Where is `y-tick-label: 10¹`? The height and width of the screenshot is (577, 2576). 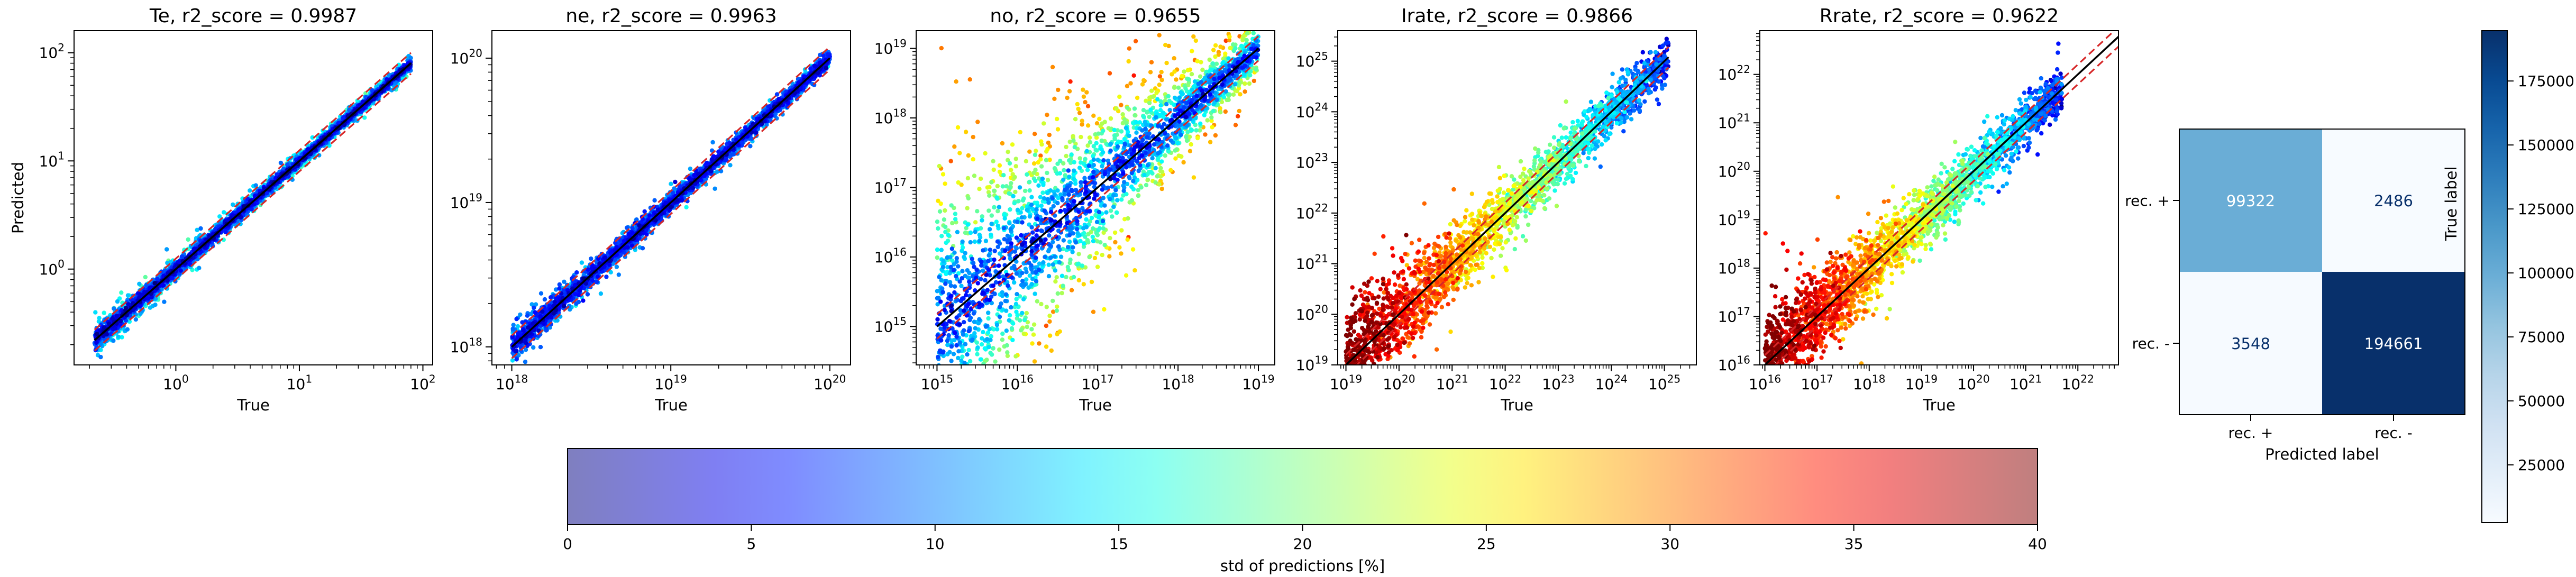
y-tick-label: 10¹ is located at coordinates (52, 160).